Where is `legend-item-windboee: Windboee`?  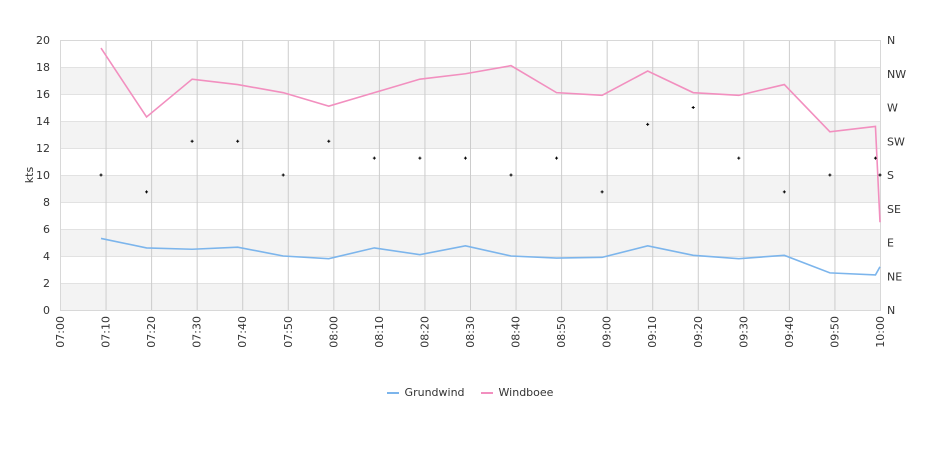
legend-item-windboee: Windboee is located at coordinates (517, 392).